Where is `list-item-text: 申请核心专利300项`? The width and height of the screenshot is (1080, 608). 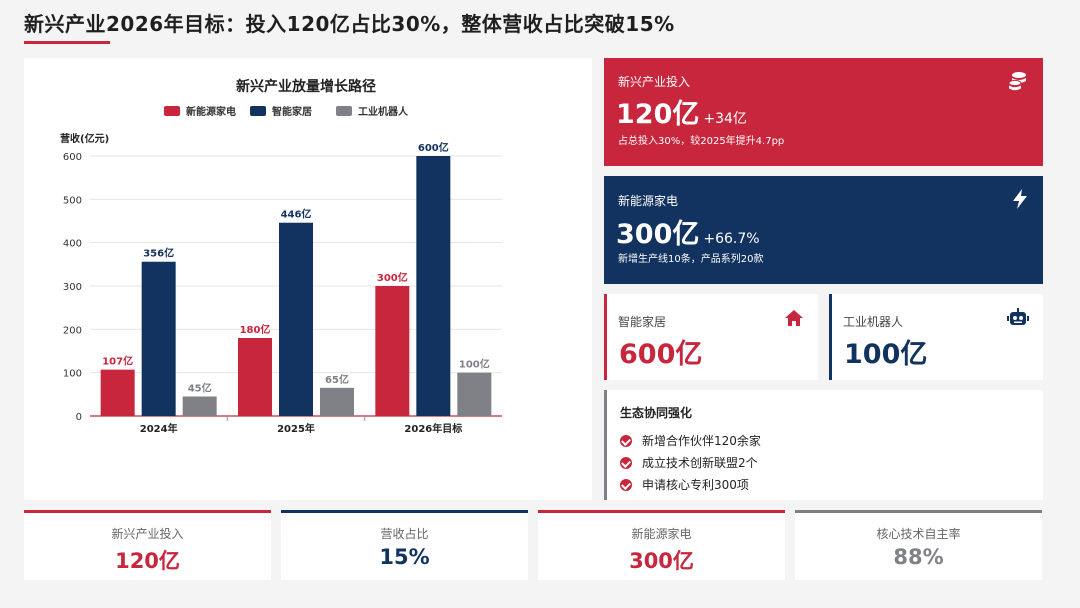 list-item-text: 申请核心专利300项 is located at coordinates (695, 485).